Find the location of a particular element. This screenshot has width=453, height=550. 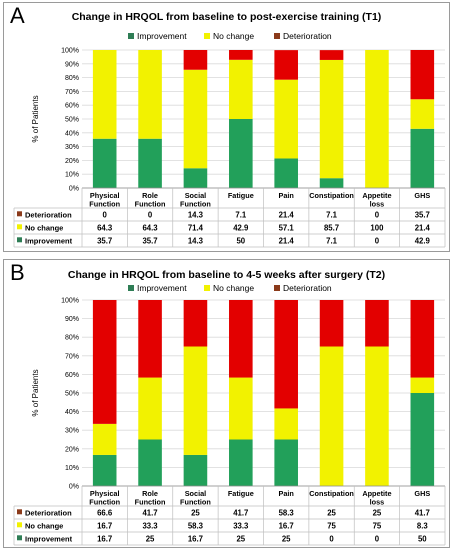

y-tick-label: 20% is located at coordinates (72, 449).